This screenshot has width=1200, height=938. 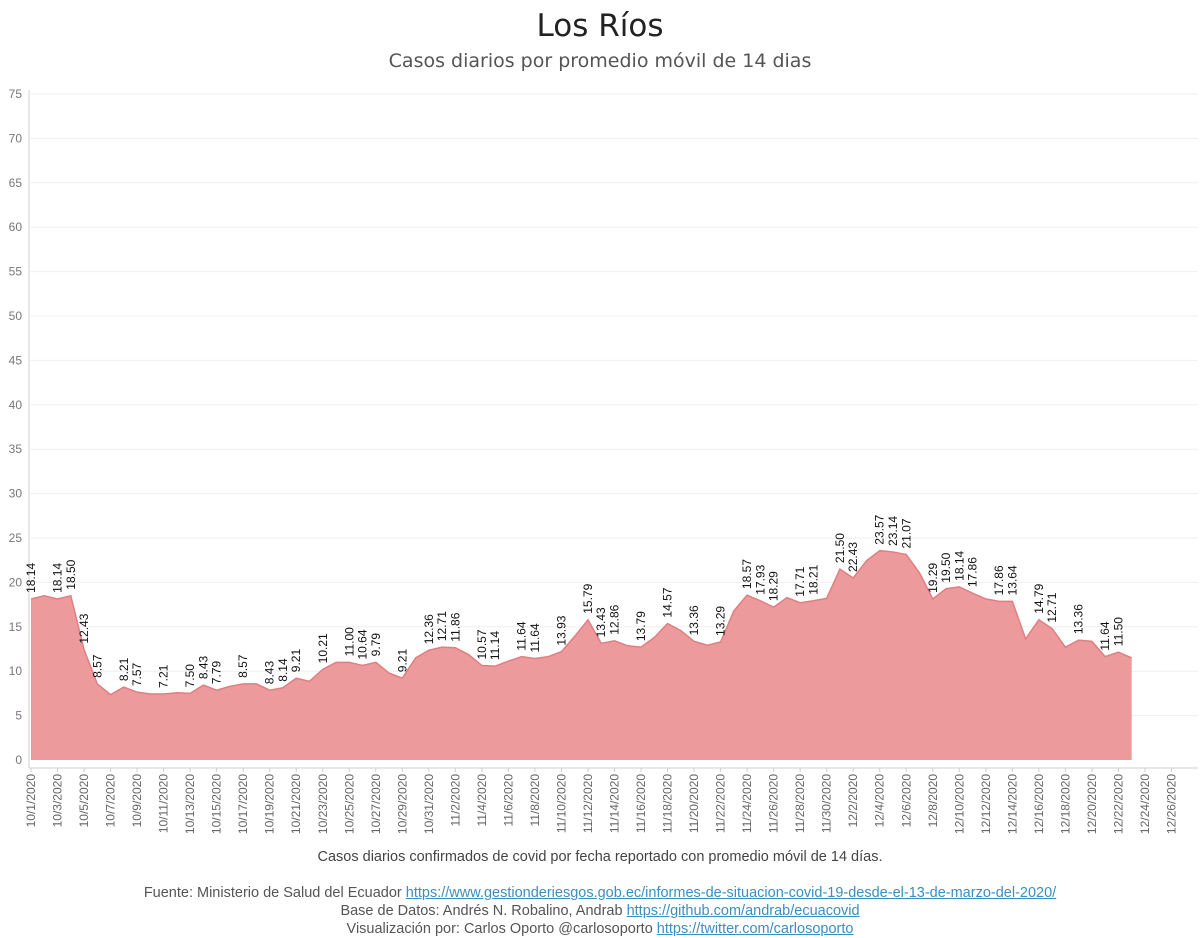 I want to click on data-label: 19.50, so click(x=946, y=567).